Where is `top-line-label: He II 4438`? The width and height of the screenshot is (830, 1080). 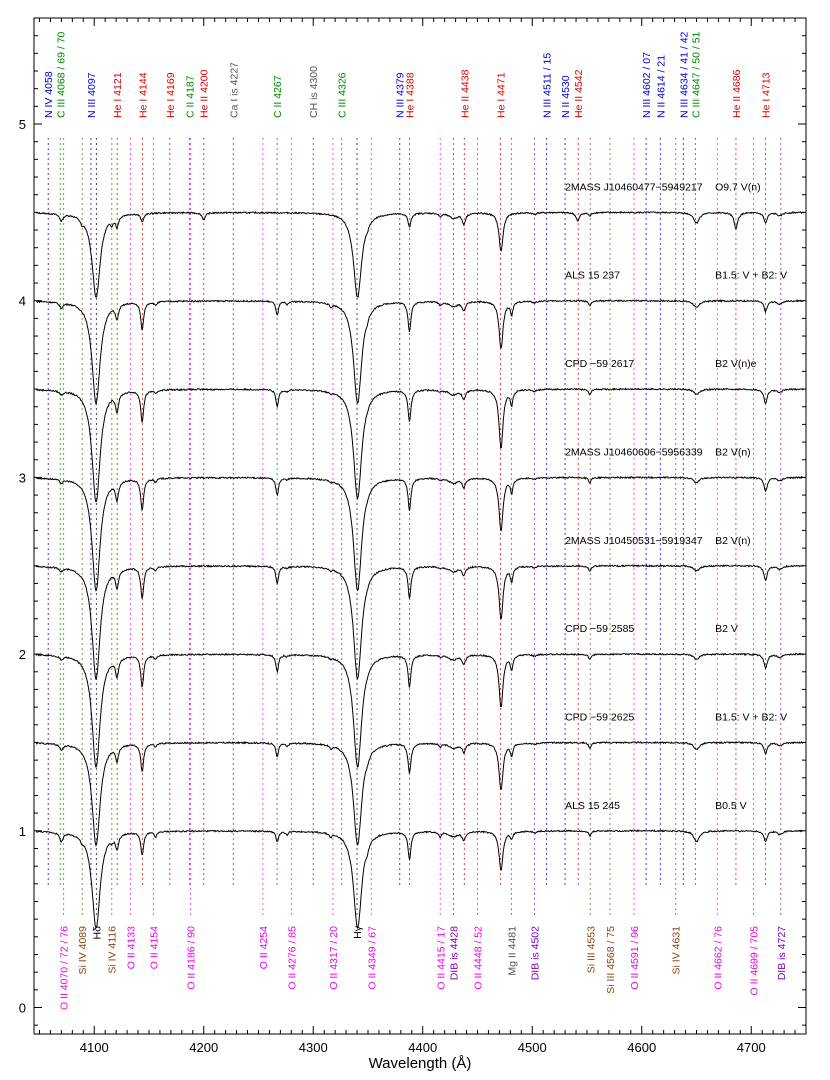 top-line-label: He II 4438 is located at coordinates (465, 93).